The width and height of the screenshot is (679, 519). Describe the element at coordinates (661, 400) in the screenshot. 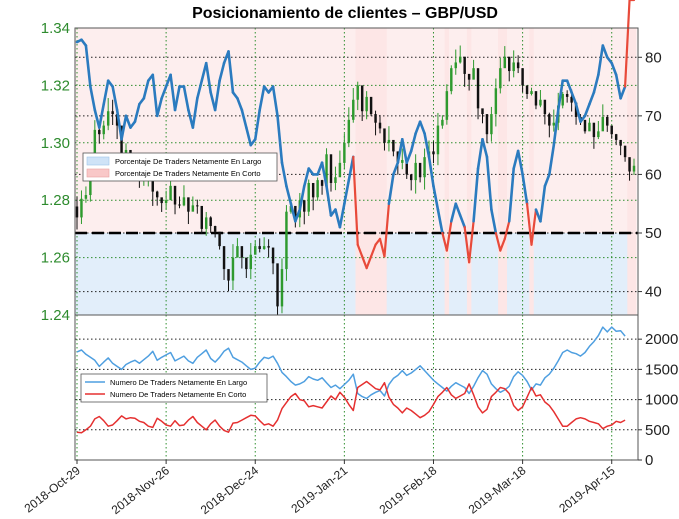

I see `count-tick-label: 1000` at that location.